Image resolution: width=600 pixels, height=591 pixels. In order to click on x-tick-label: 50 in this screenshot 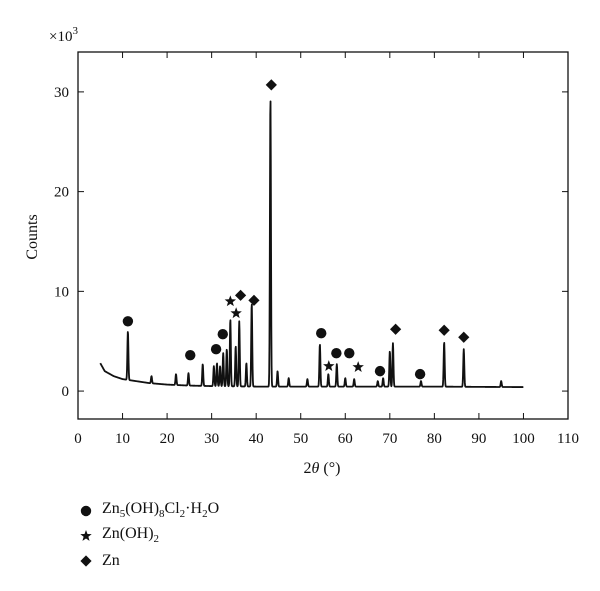, I will do `click(300, 439)`.